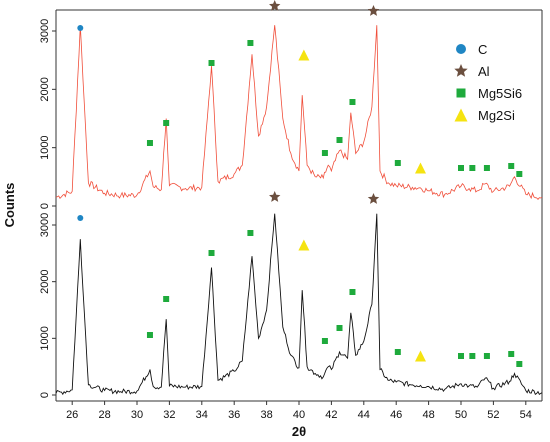 This screenshot has height=442, width=550. What do you see at coordinates (104, 415) in the screenshot?
I see `x-tick-label: 28` at bounding box center [104, 415].